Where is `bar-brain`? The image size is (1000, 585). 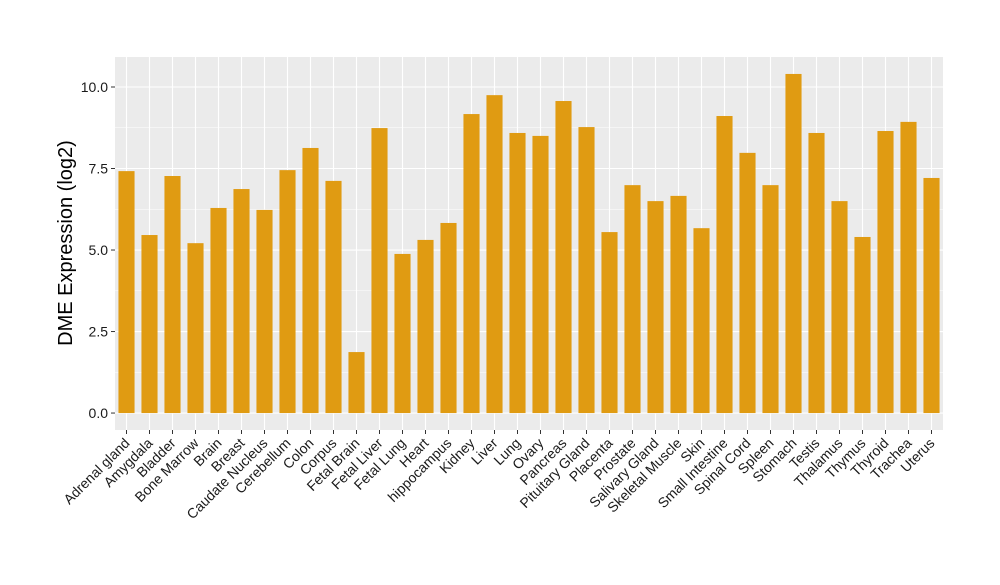
bar-brain is located at coordinates (218, 310).